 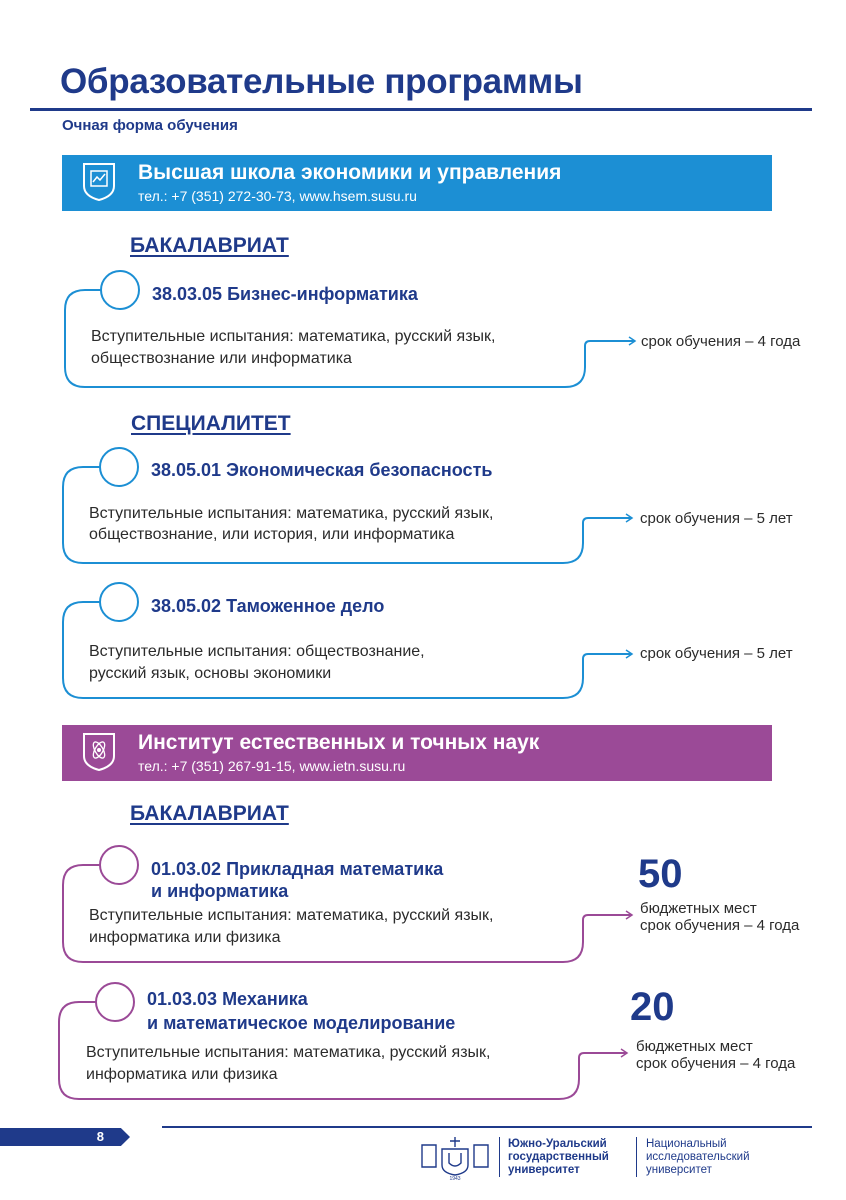 What do you see at coordinates (454, 1178) in the screenshot?
I see `logo-year: 1943` at bounding box center [454, 1178].